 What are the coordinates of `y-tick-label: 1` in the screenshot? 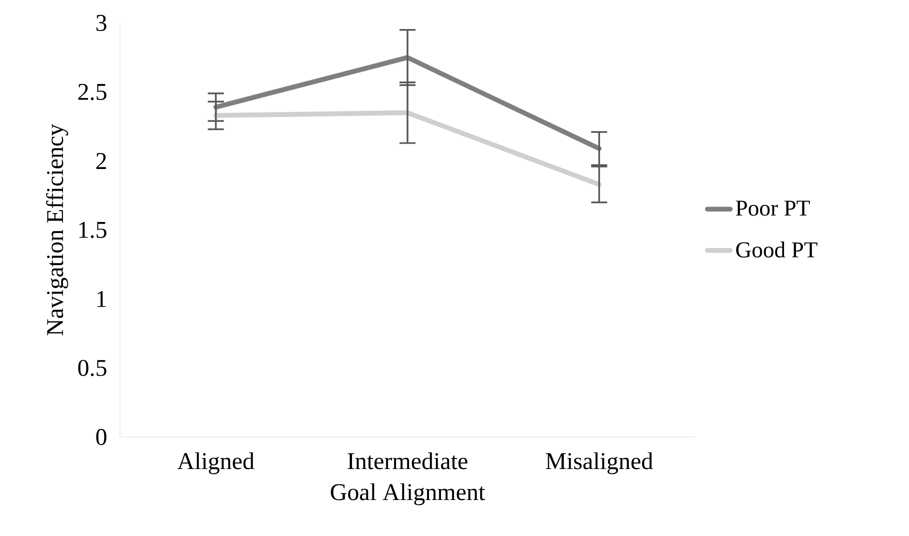 It's located at (101, 299).